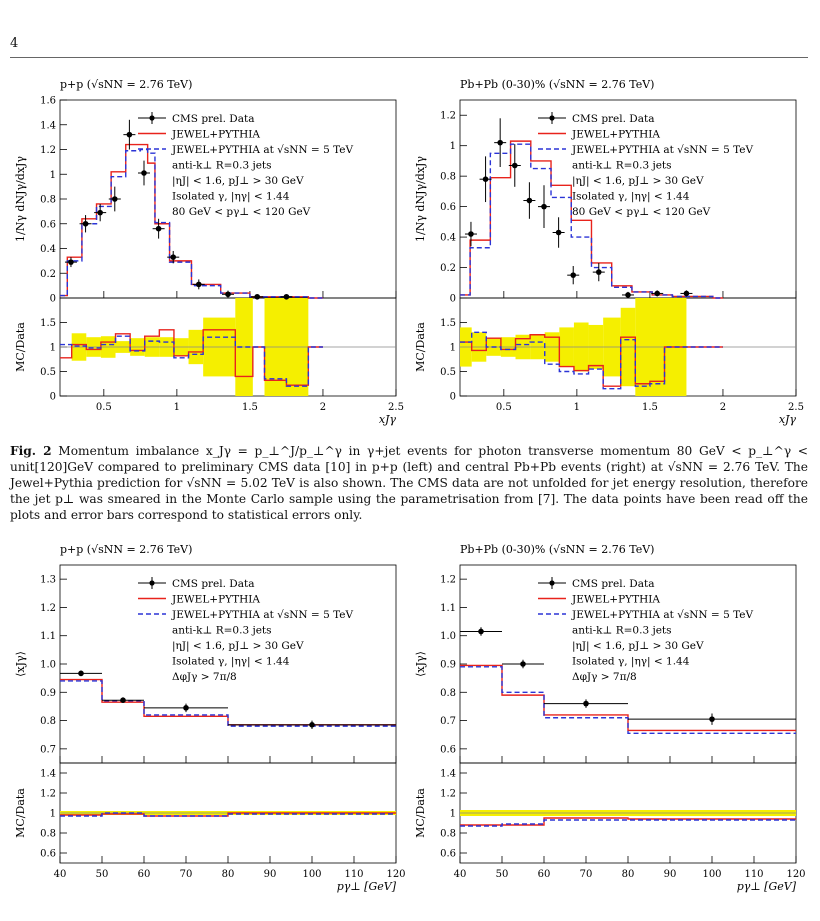 The height and width of the screenshot is (921, 820). What do you see at coordinates (353, 874) in the screenshot?
I see `x-tick-label: 110` at bounding box center [353, 874].